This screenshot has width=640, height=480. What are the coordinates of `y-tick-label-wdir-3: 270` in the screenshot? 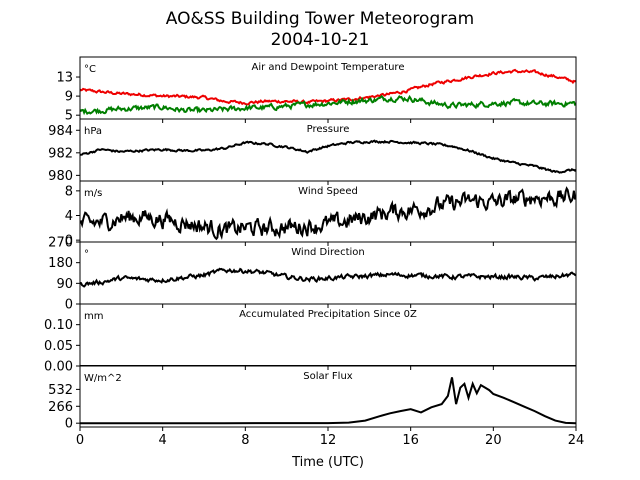 It's located at (60, 243).